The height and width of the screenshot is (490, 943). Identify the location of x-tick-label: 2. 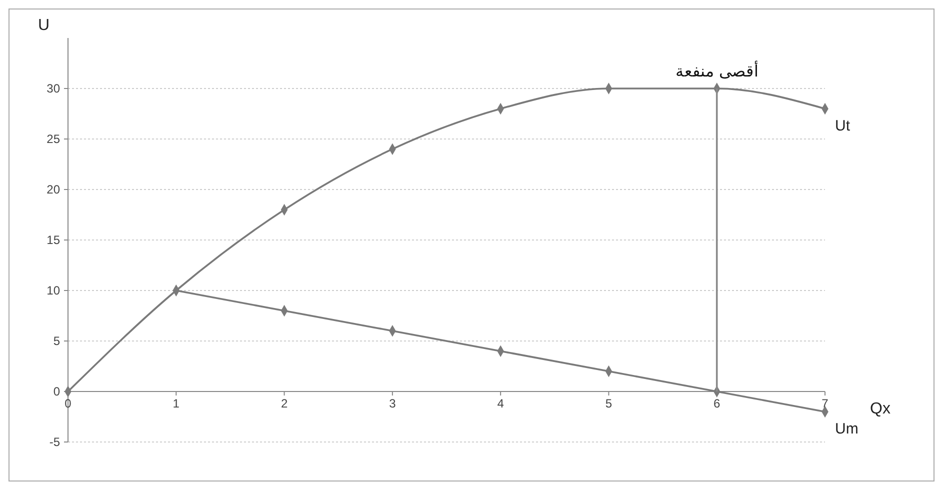
(284, 403).